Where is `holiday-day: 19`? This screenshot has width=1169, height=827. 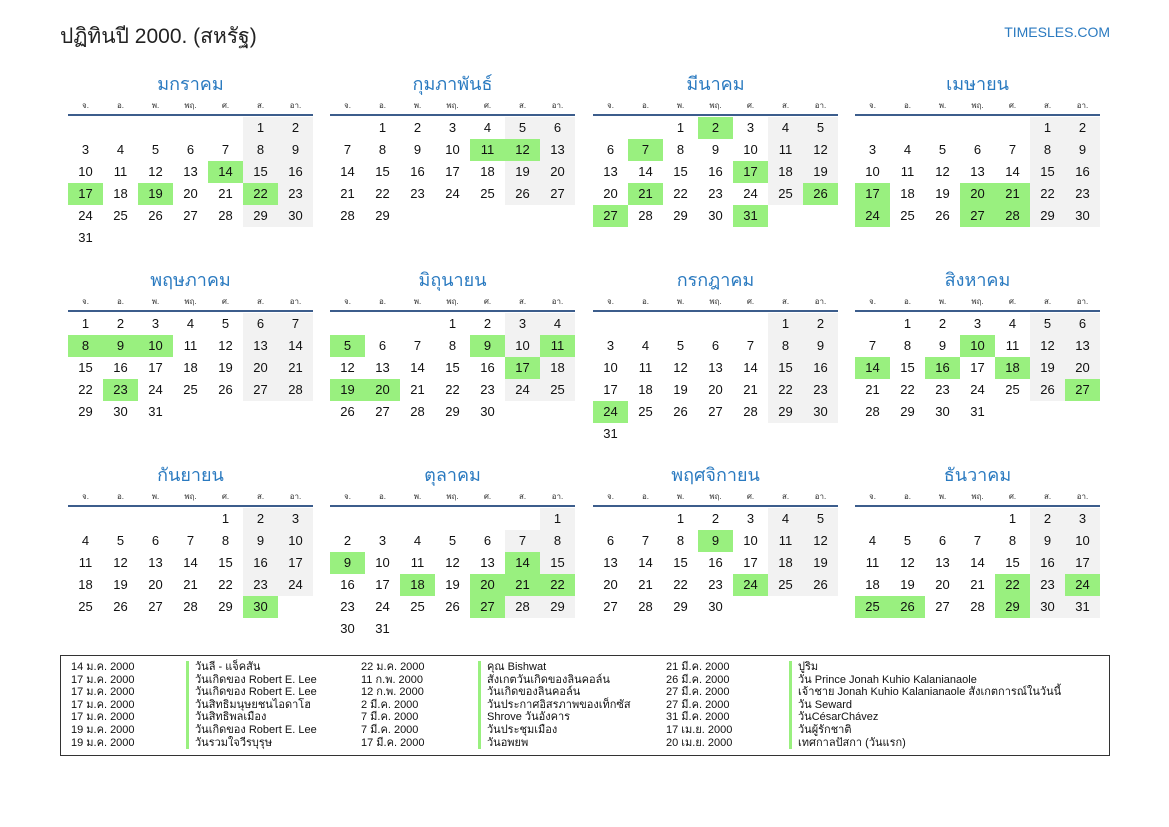
holiday-day: 19 is located at coordinates (155, 194).